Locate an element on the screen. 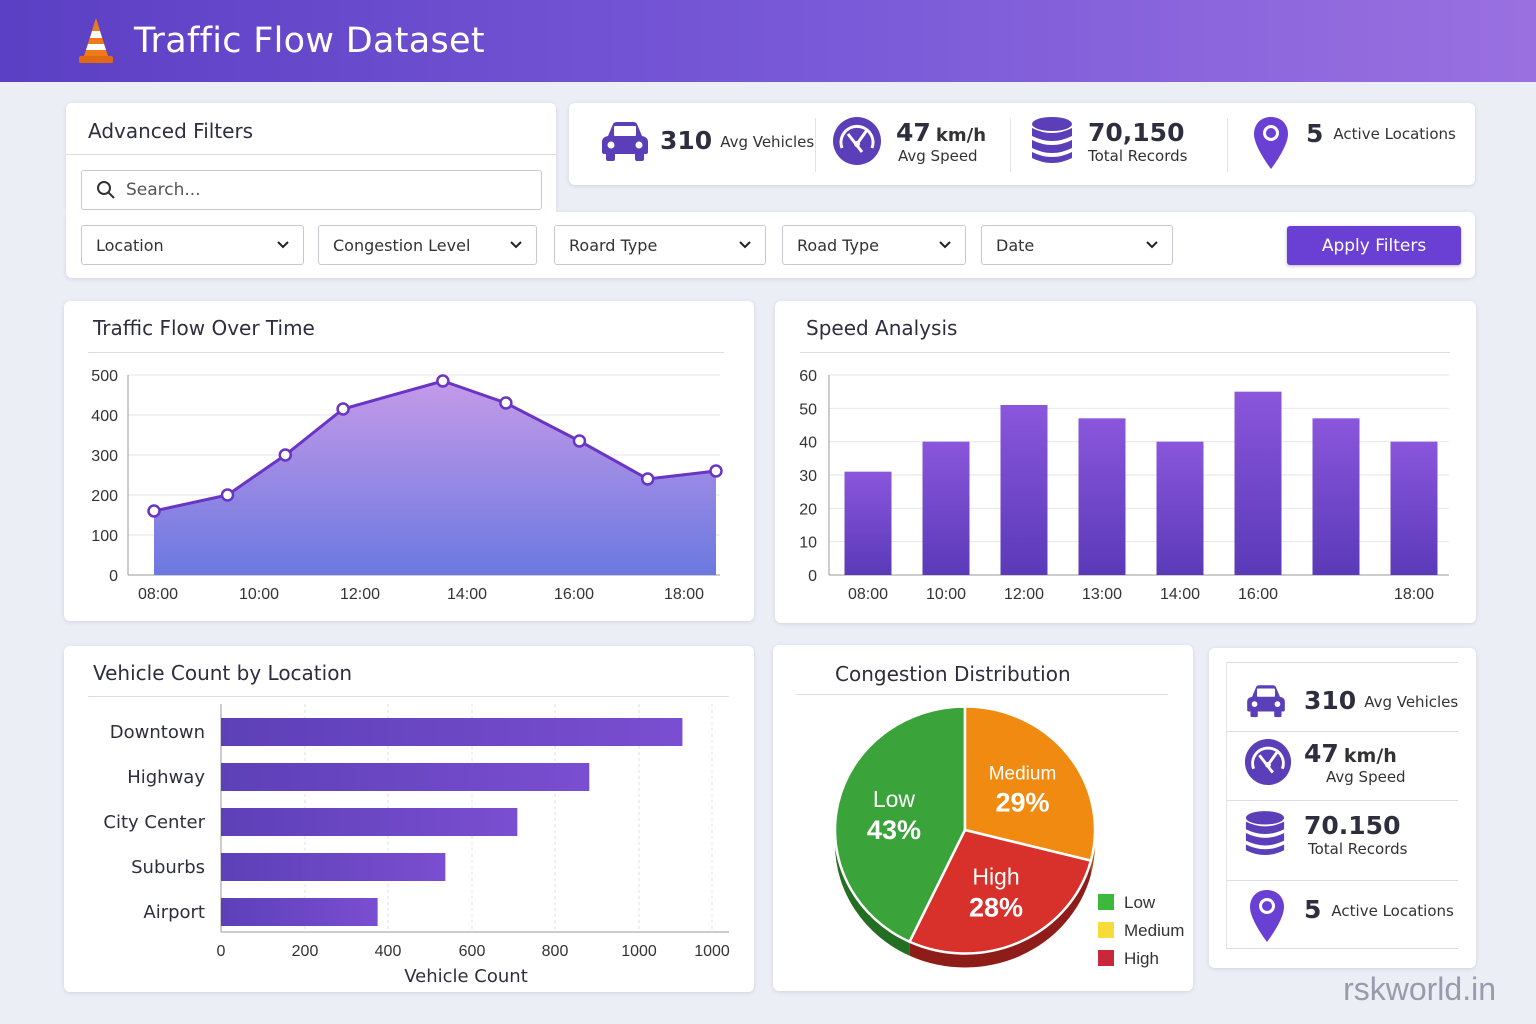 This screenshot has width=1536, height=1024. pie-label-name: Medium is located at coordinates (1023, 774).